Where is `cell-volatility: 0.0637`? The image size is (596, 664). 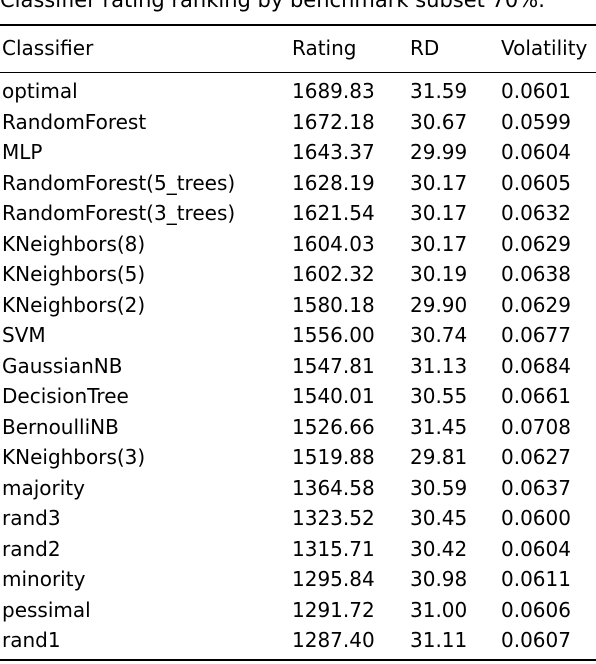 cell-volatility: 0.0637 is located at coordinates (536, 487).